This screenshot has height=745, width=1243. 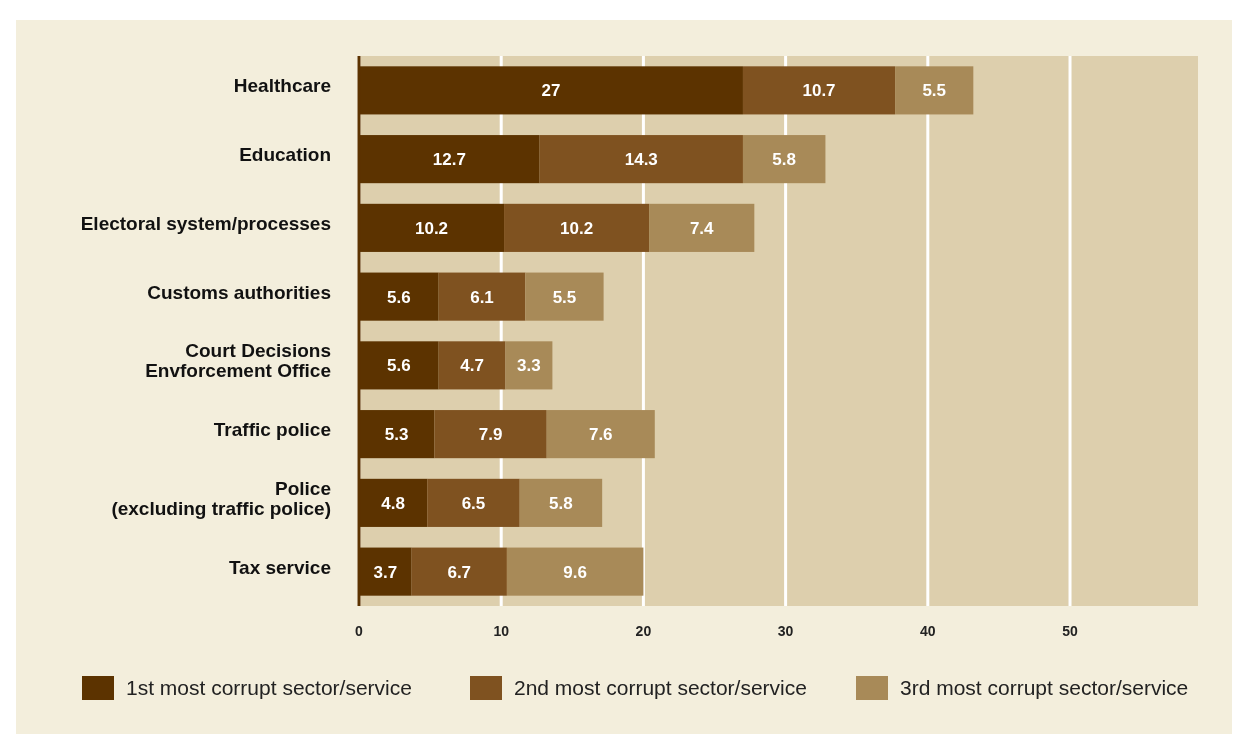 I want to click on x-tick-label: 40, so click(x=928, y=631).